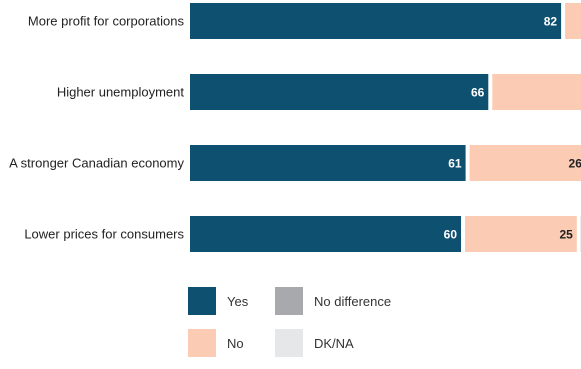 The height and width of the screenshot is (369, 581). What do you see at coordinates (121, 92) in the screenshot?
I see `category-label: Higher unemployment` at bounding box center [121, 92].